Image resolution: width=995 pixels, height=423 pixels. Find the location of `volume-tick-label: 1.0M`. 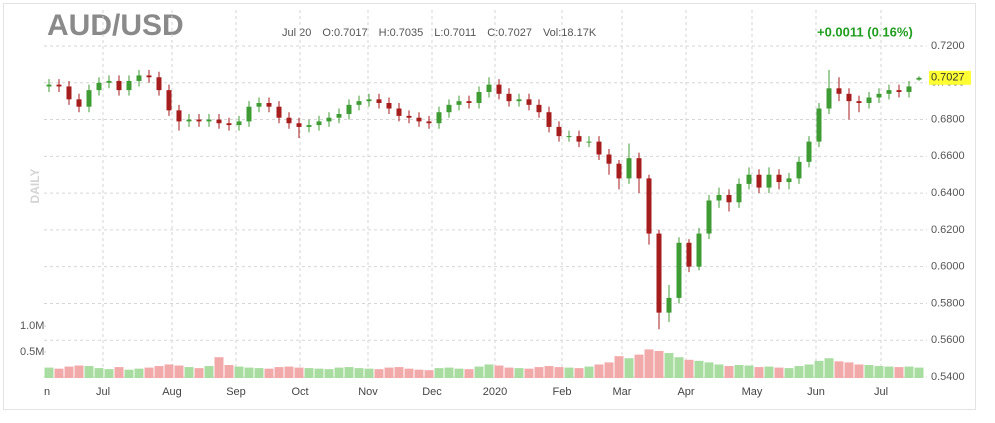

volume-tick-label: 1.0M is located at coordinates (32, 326).